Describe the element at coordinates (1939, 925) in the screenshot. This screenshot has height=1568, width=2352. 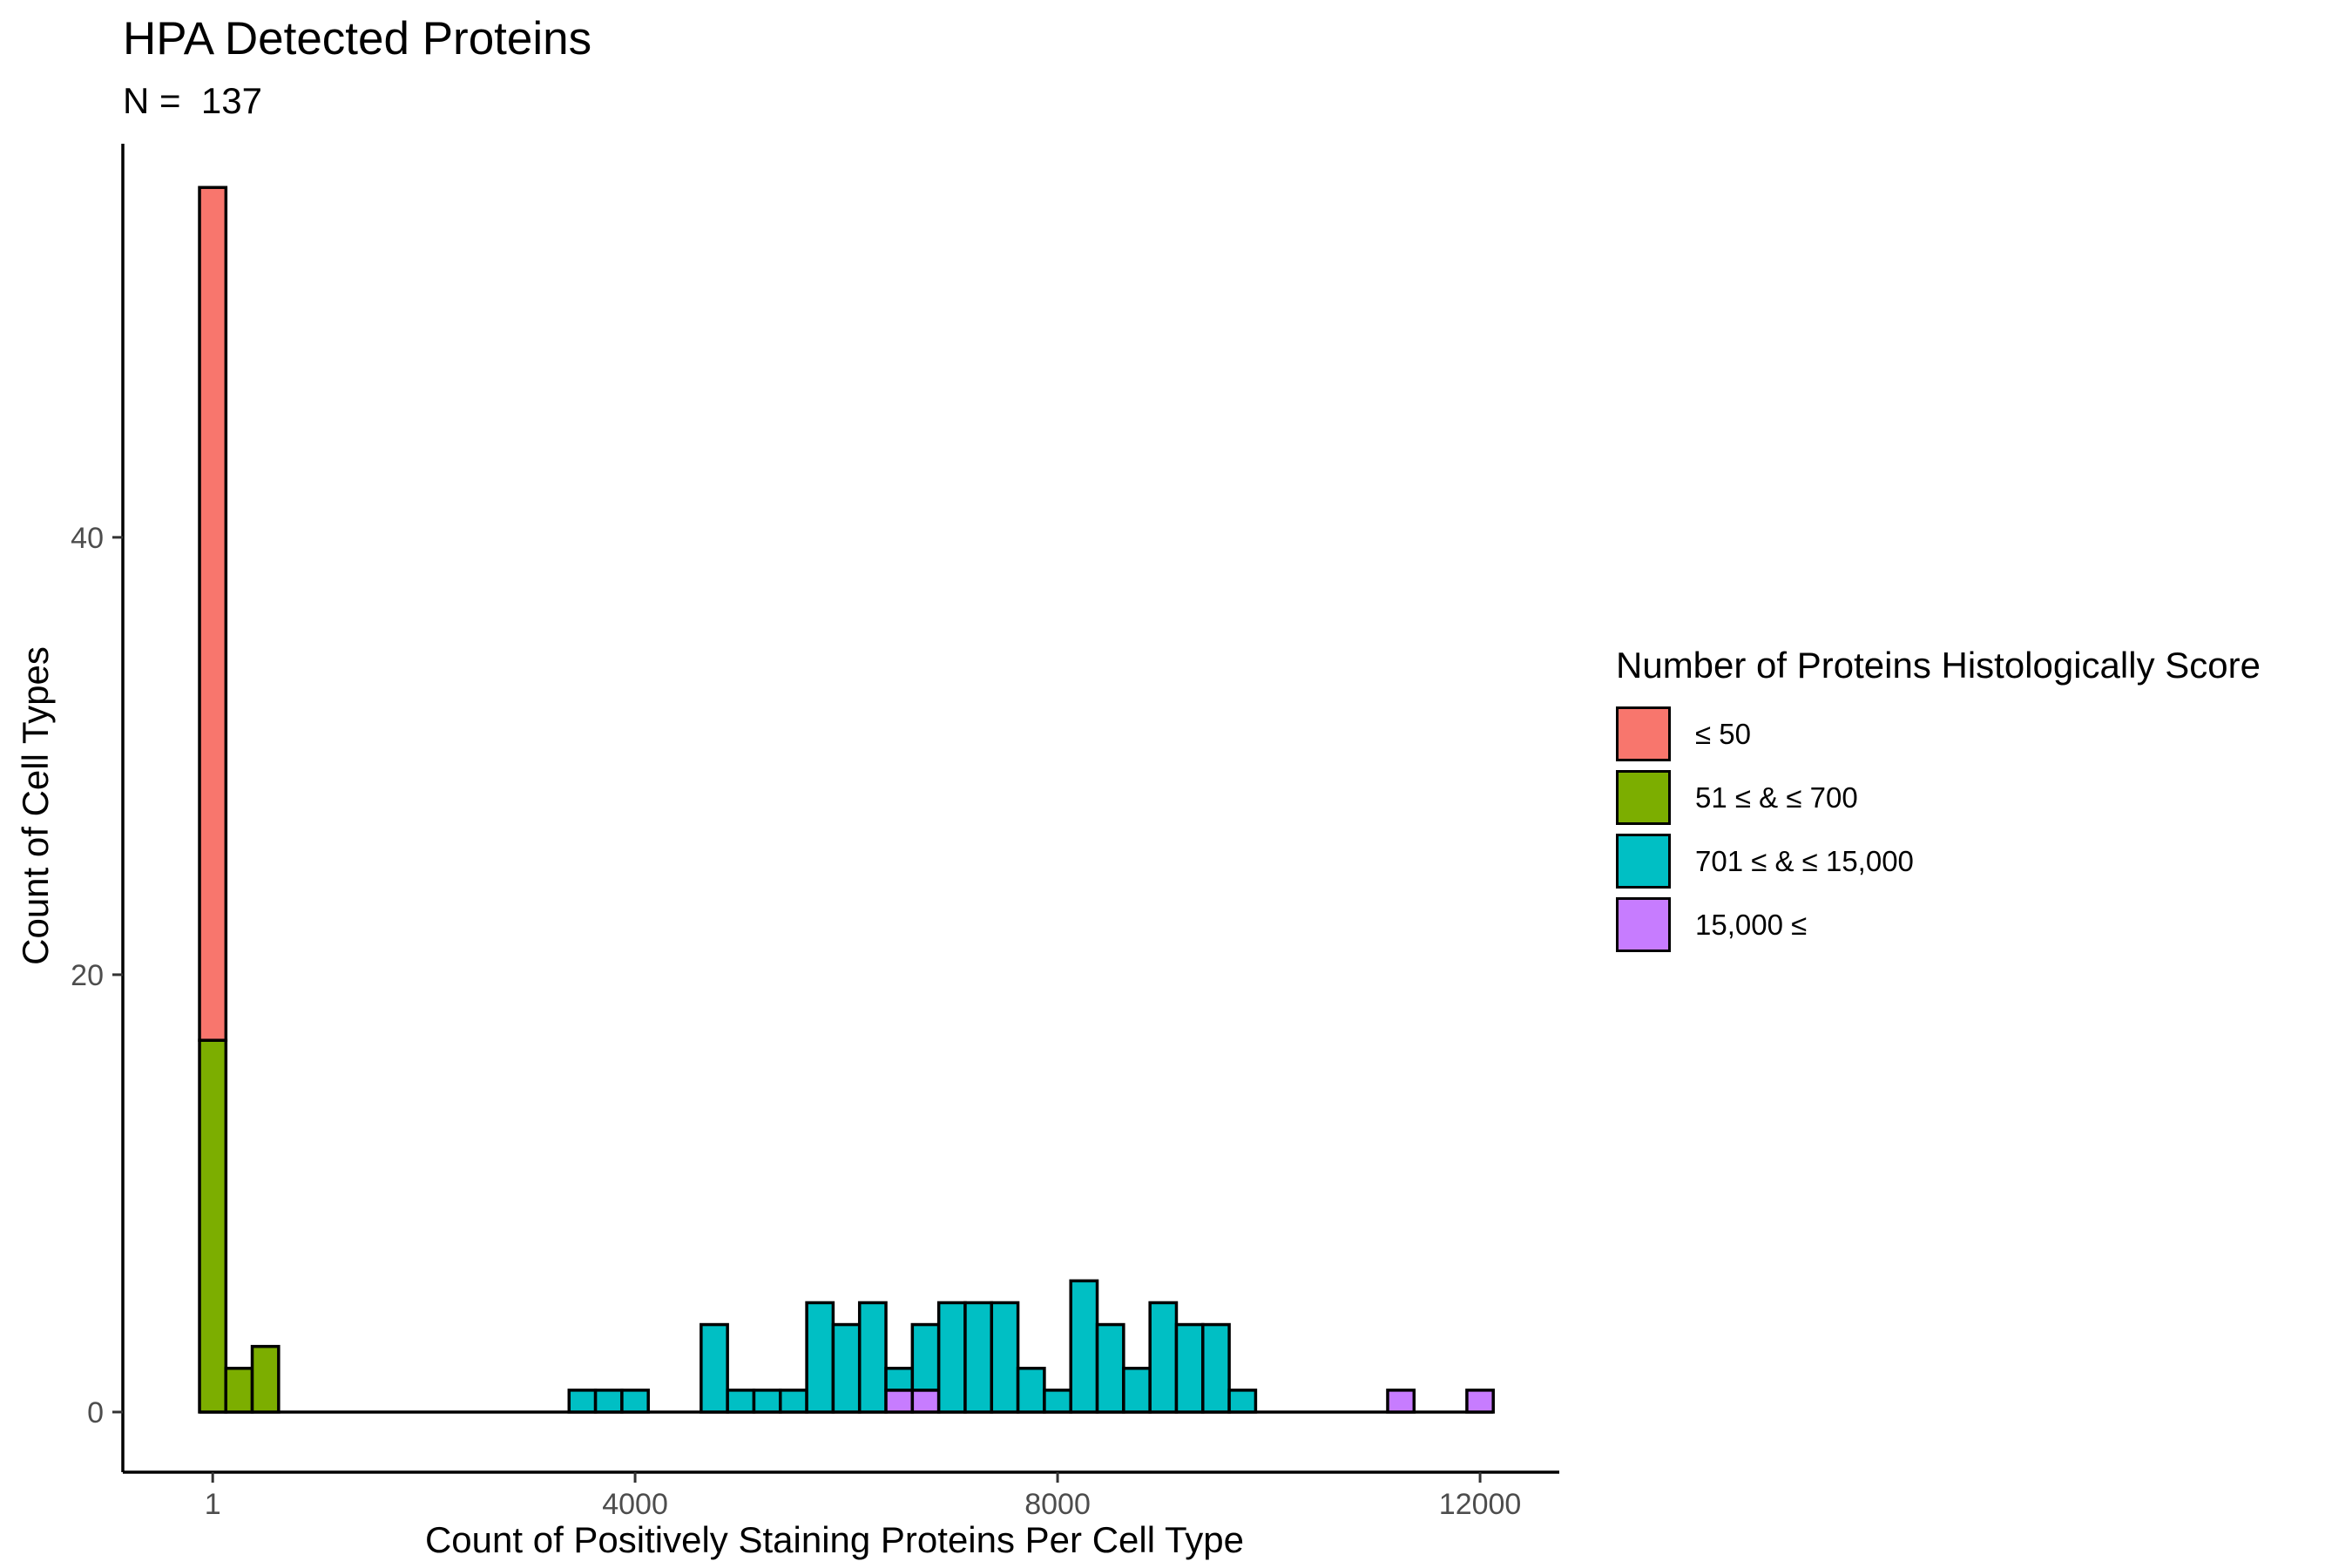
I see `legend-item: 15,000 ≤` at that location.